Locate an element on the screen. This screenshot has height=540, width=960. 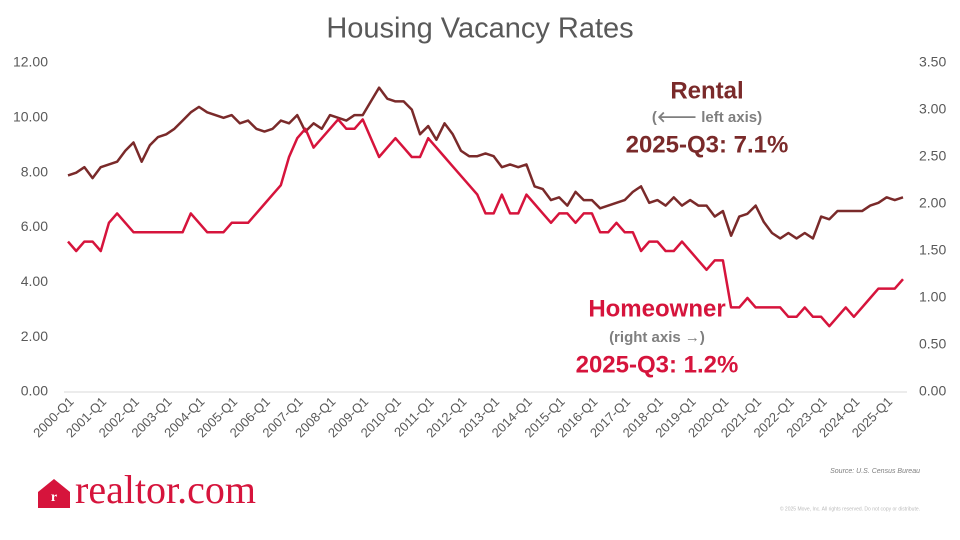
y-tick-label: 10.00 is located at coordinates (30, 117).